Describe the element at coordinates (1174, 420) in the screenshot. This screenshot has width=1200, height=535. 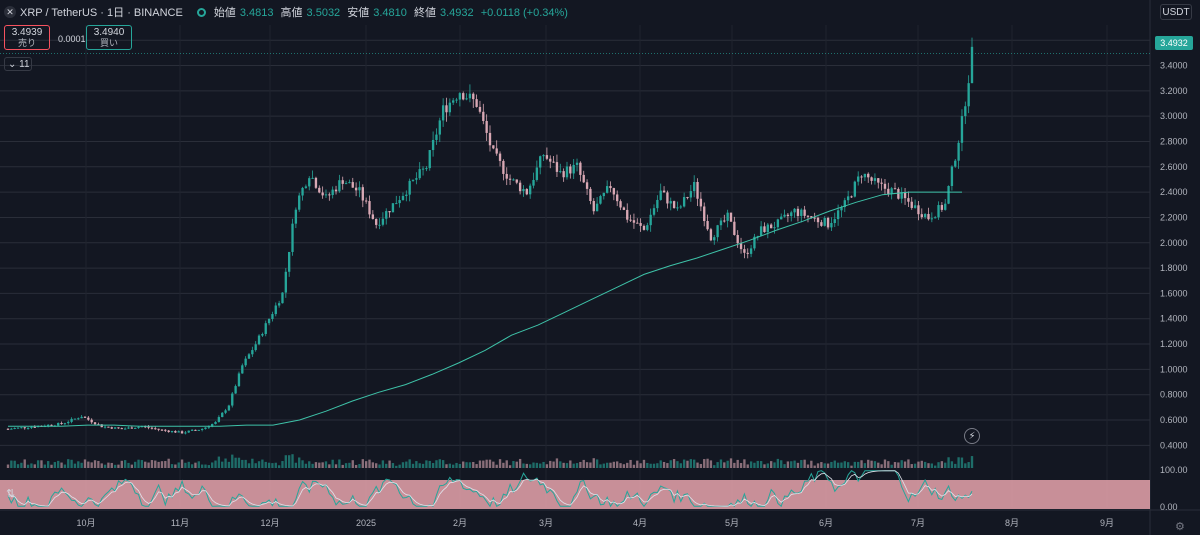
I see `price-tick-label: 0.6000` at that location.